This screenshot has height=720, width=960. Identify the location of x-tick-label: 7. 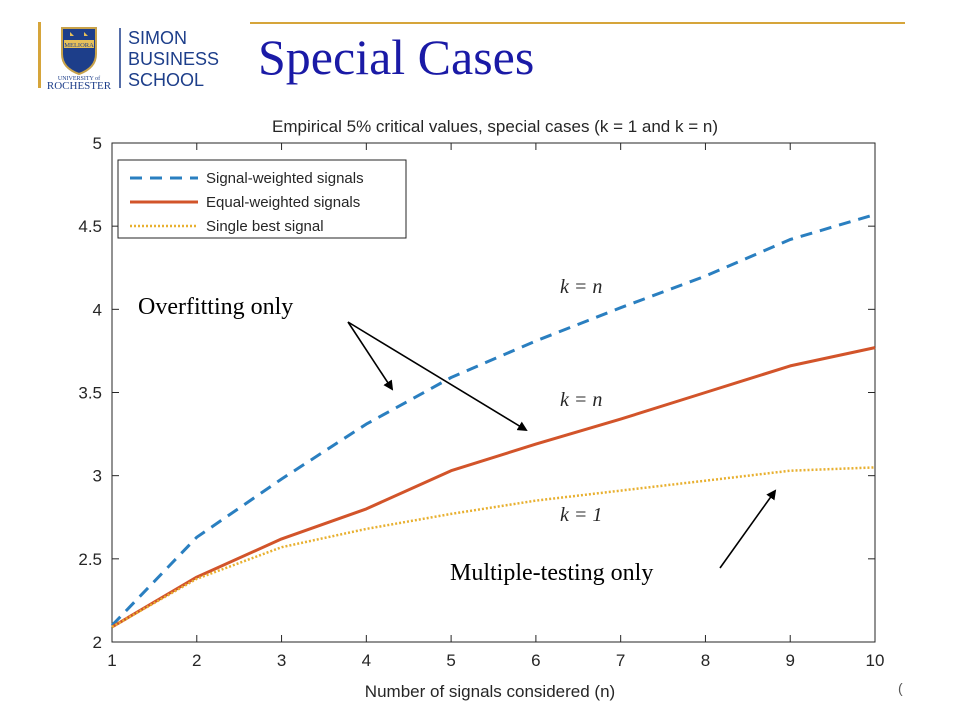
(620, 660).